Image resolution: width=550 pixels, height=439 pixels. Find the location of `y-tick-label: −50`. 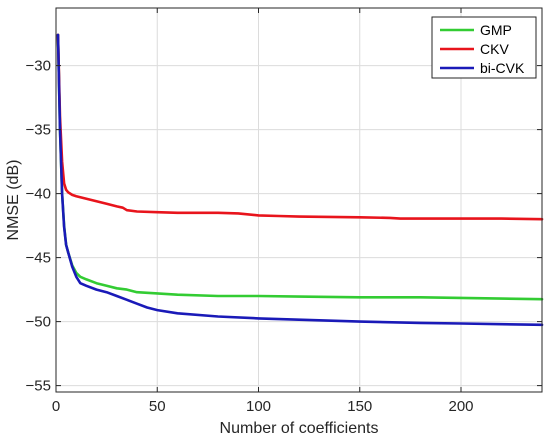

y-tick-label: −50 is located at coordinates (38, 322).